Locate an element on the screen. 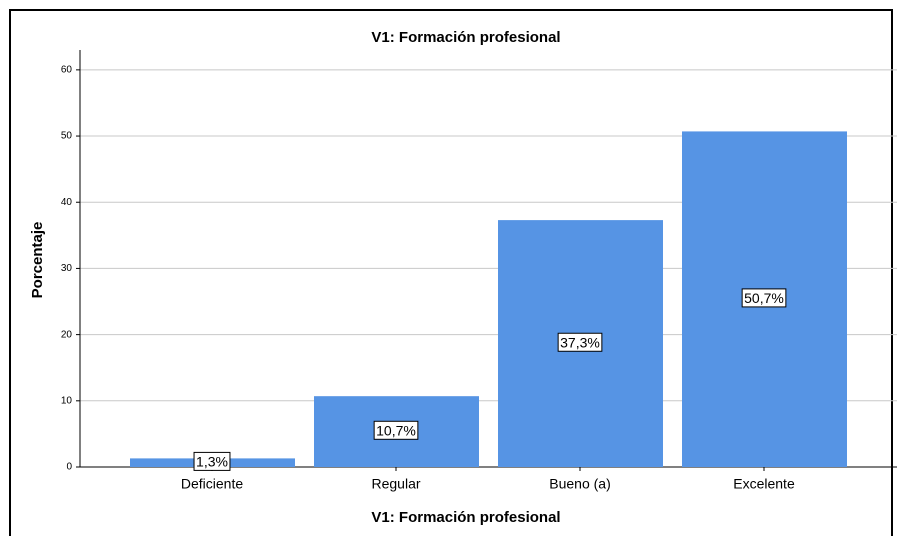 This screenshot has height=536, width=898. y-tick-label: 30 is located at coordinates (67, 268).